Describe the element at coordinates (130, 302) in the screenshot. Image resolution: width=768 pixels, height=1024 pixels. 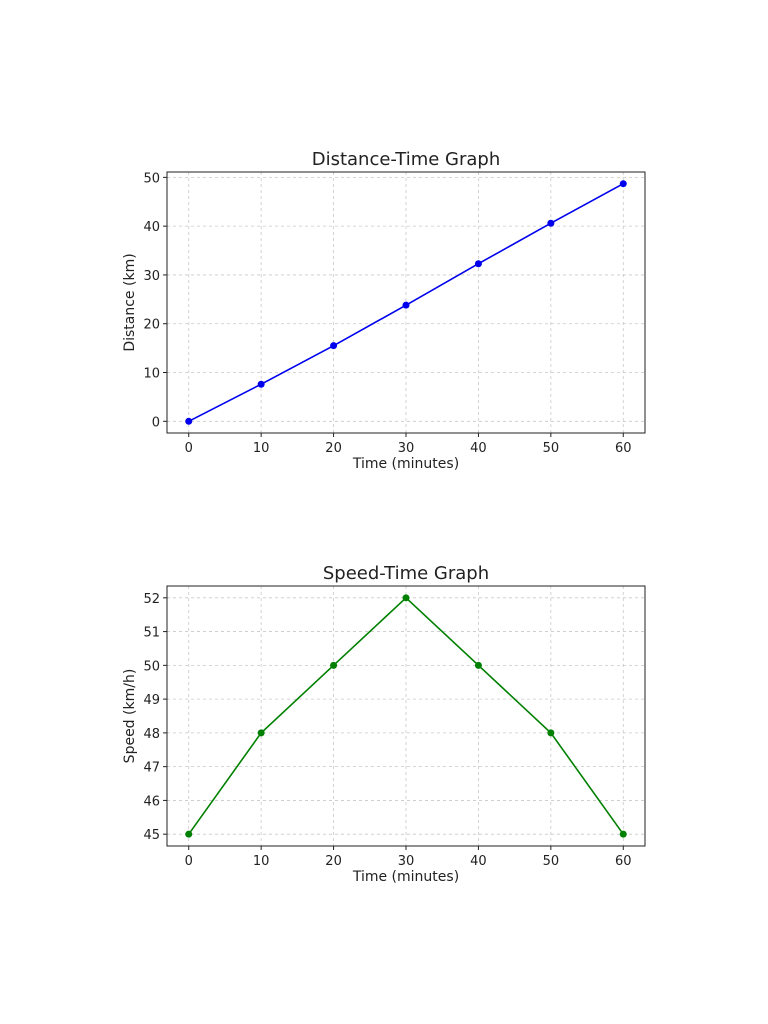
I see `y-axis-label: Distance (km)` at that location.